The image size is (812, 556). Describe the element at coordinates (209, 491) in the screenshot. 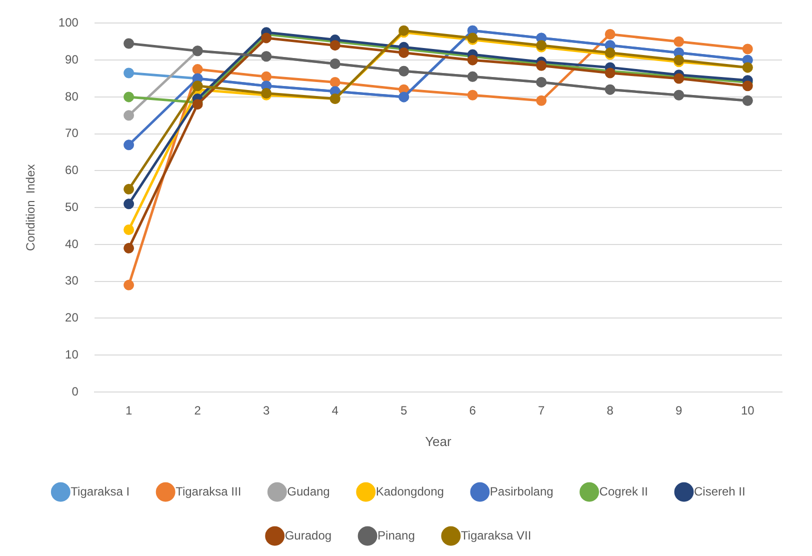

I see `legend-label: Tigaraksa III` at that location.